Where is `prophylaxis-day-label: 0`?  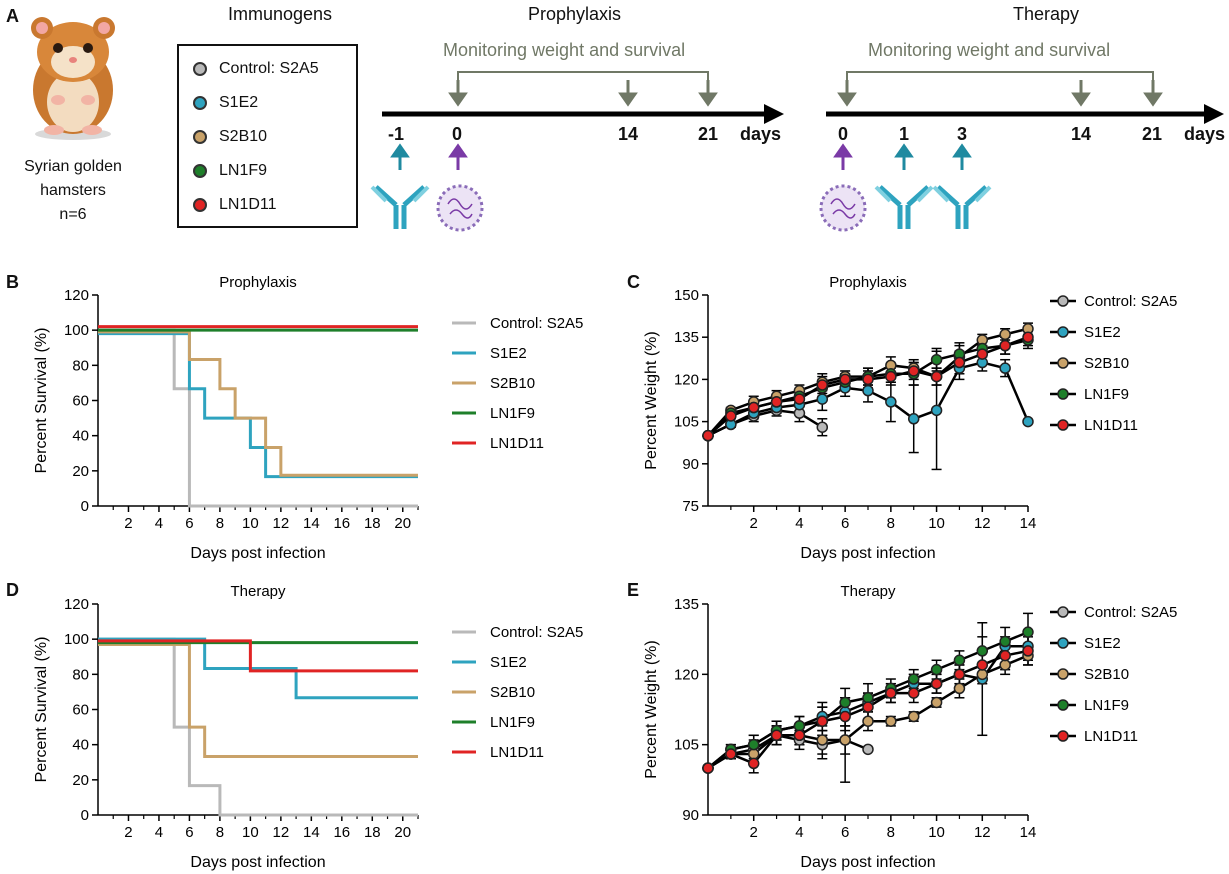 prophylaxis-day-label: 0 is located at coordinates (457, 134).